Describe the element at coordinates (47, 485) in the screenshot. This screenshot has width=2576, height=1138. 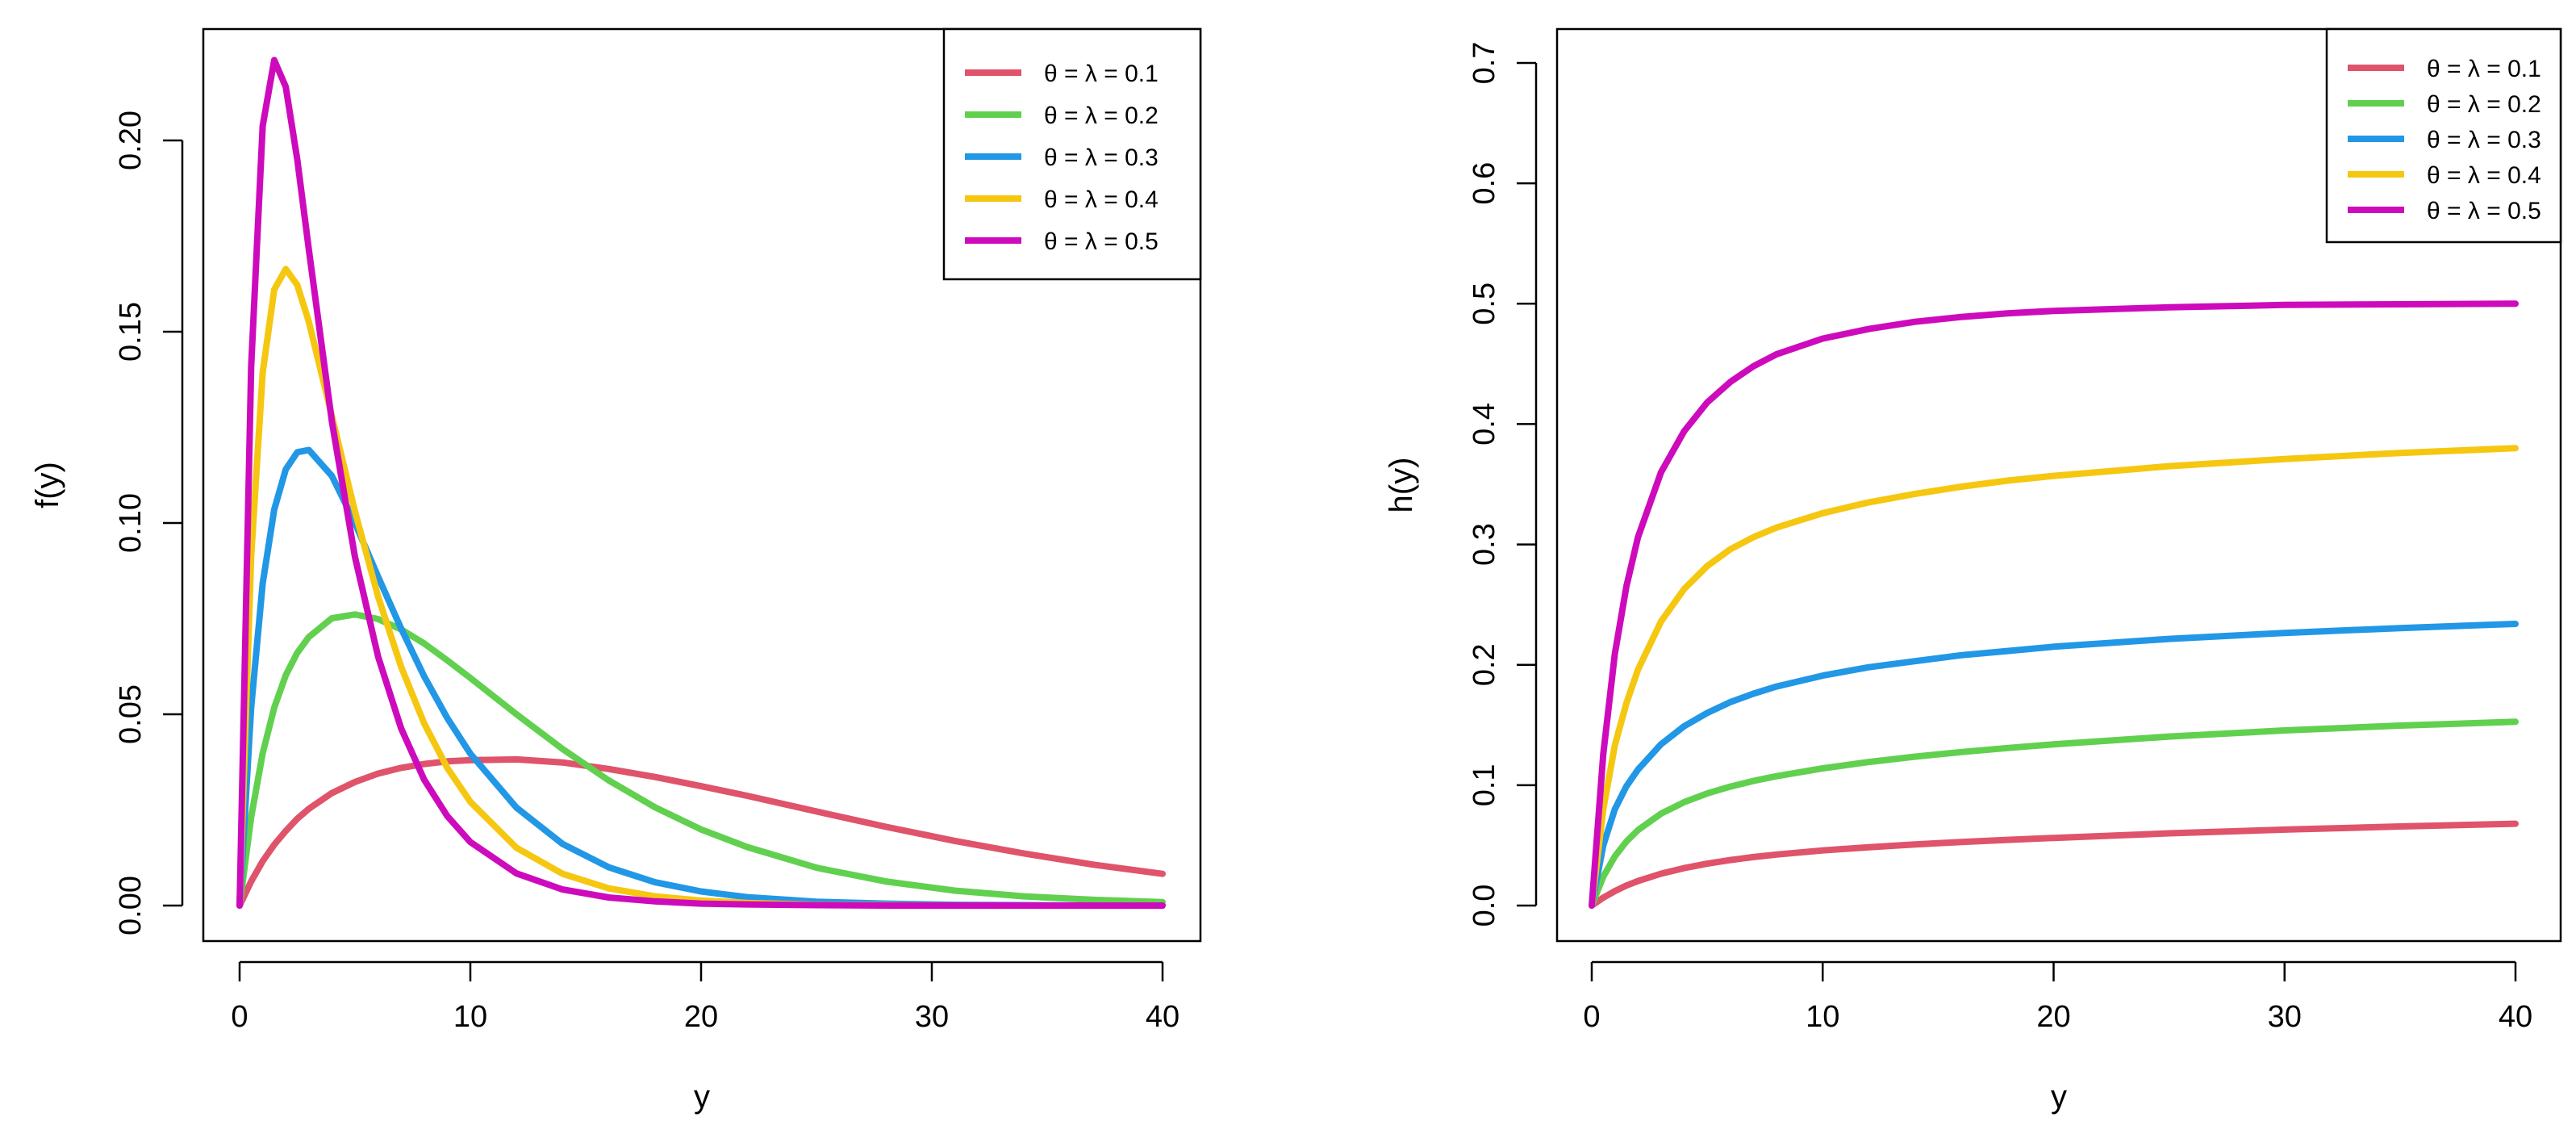
I see `y-axis-label: f(y)` at that location.